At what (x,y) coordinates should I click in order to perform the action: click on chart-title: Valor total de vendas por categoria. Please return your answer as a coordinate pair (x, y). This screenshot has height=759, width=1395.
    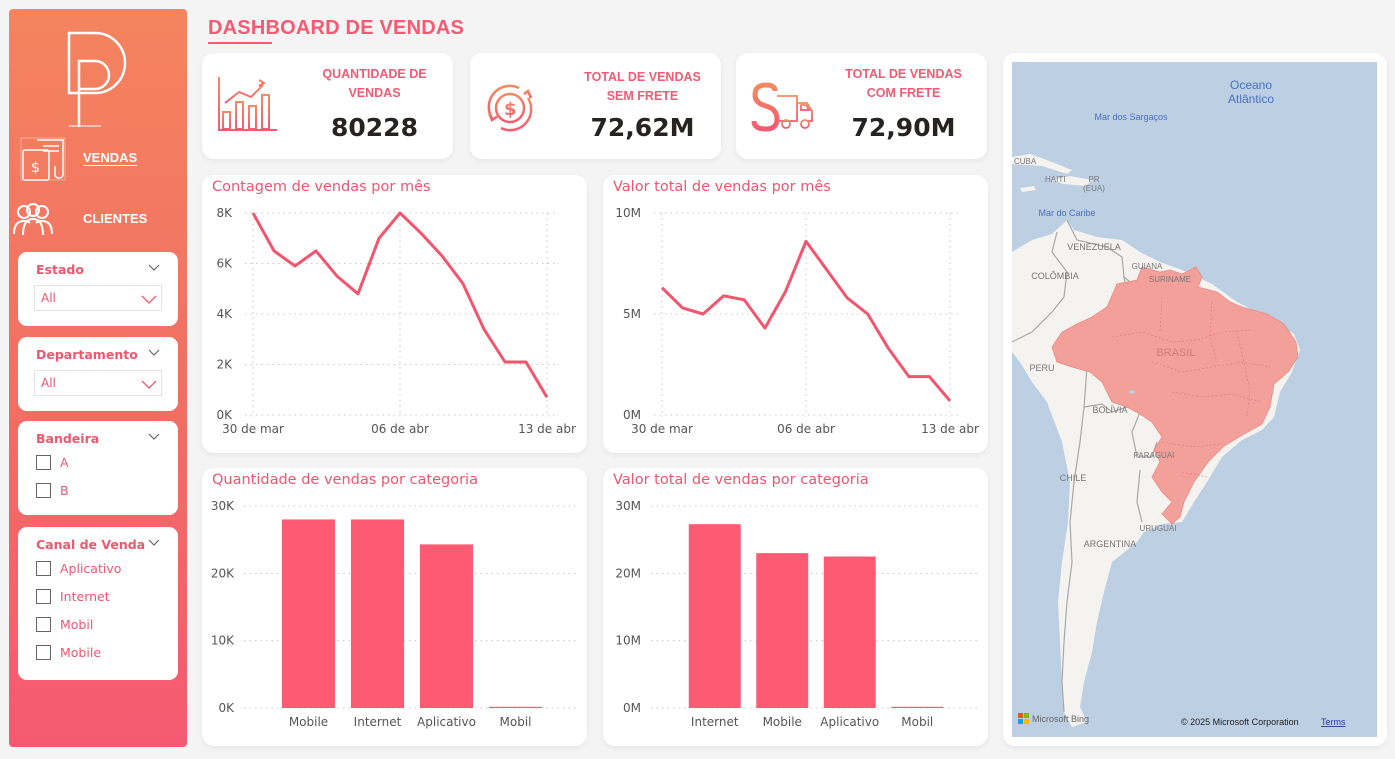
    Looking at the image, I should click on (741, 480).